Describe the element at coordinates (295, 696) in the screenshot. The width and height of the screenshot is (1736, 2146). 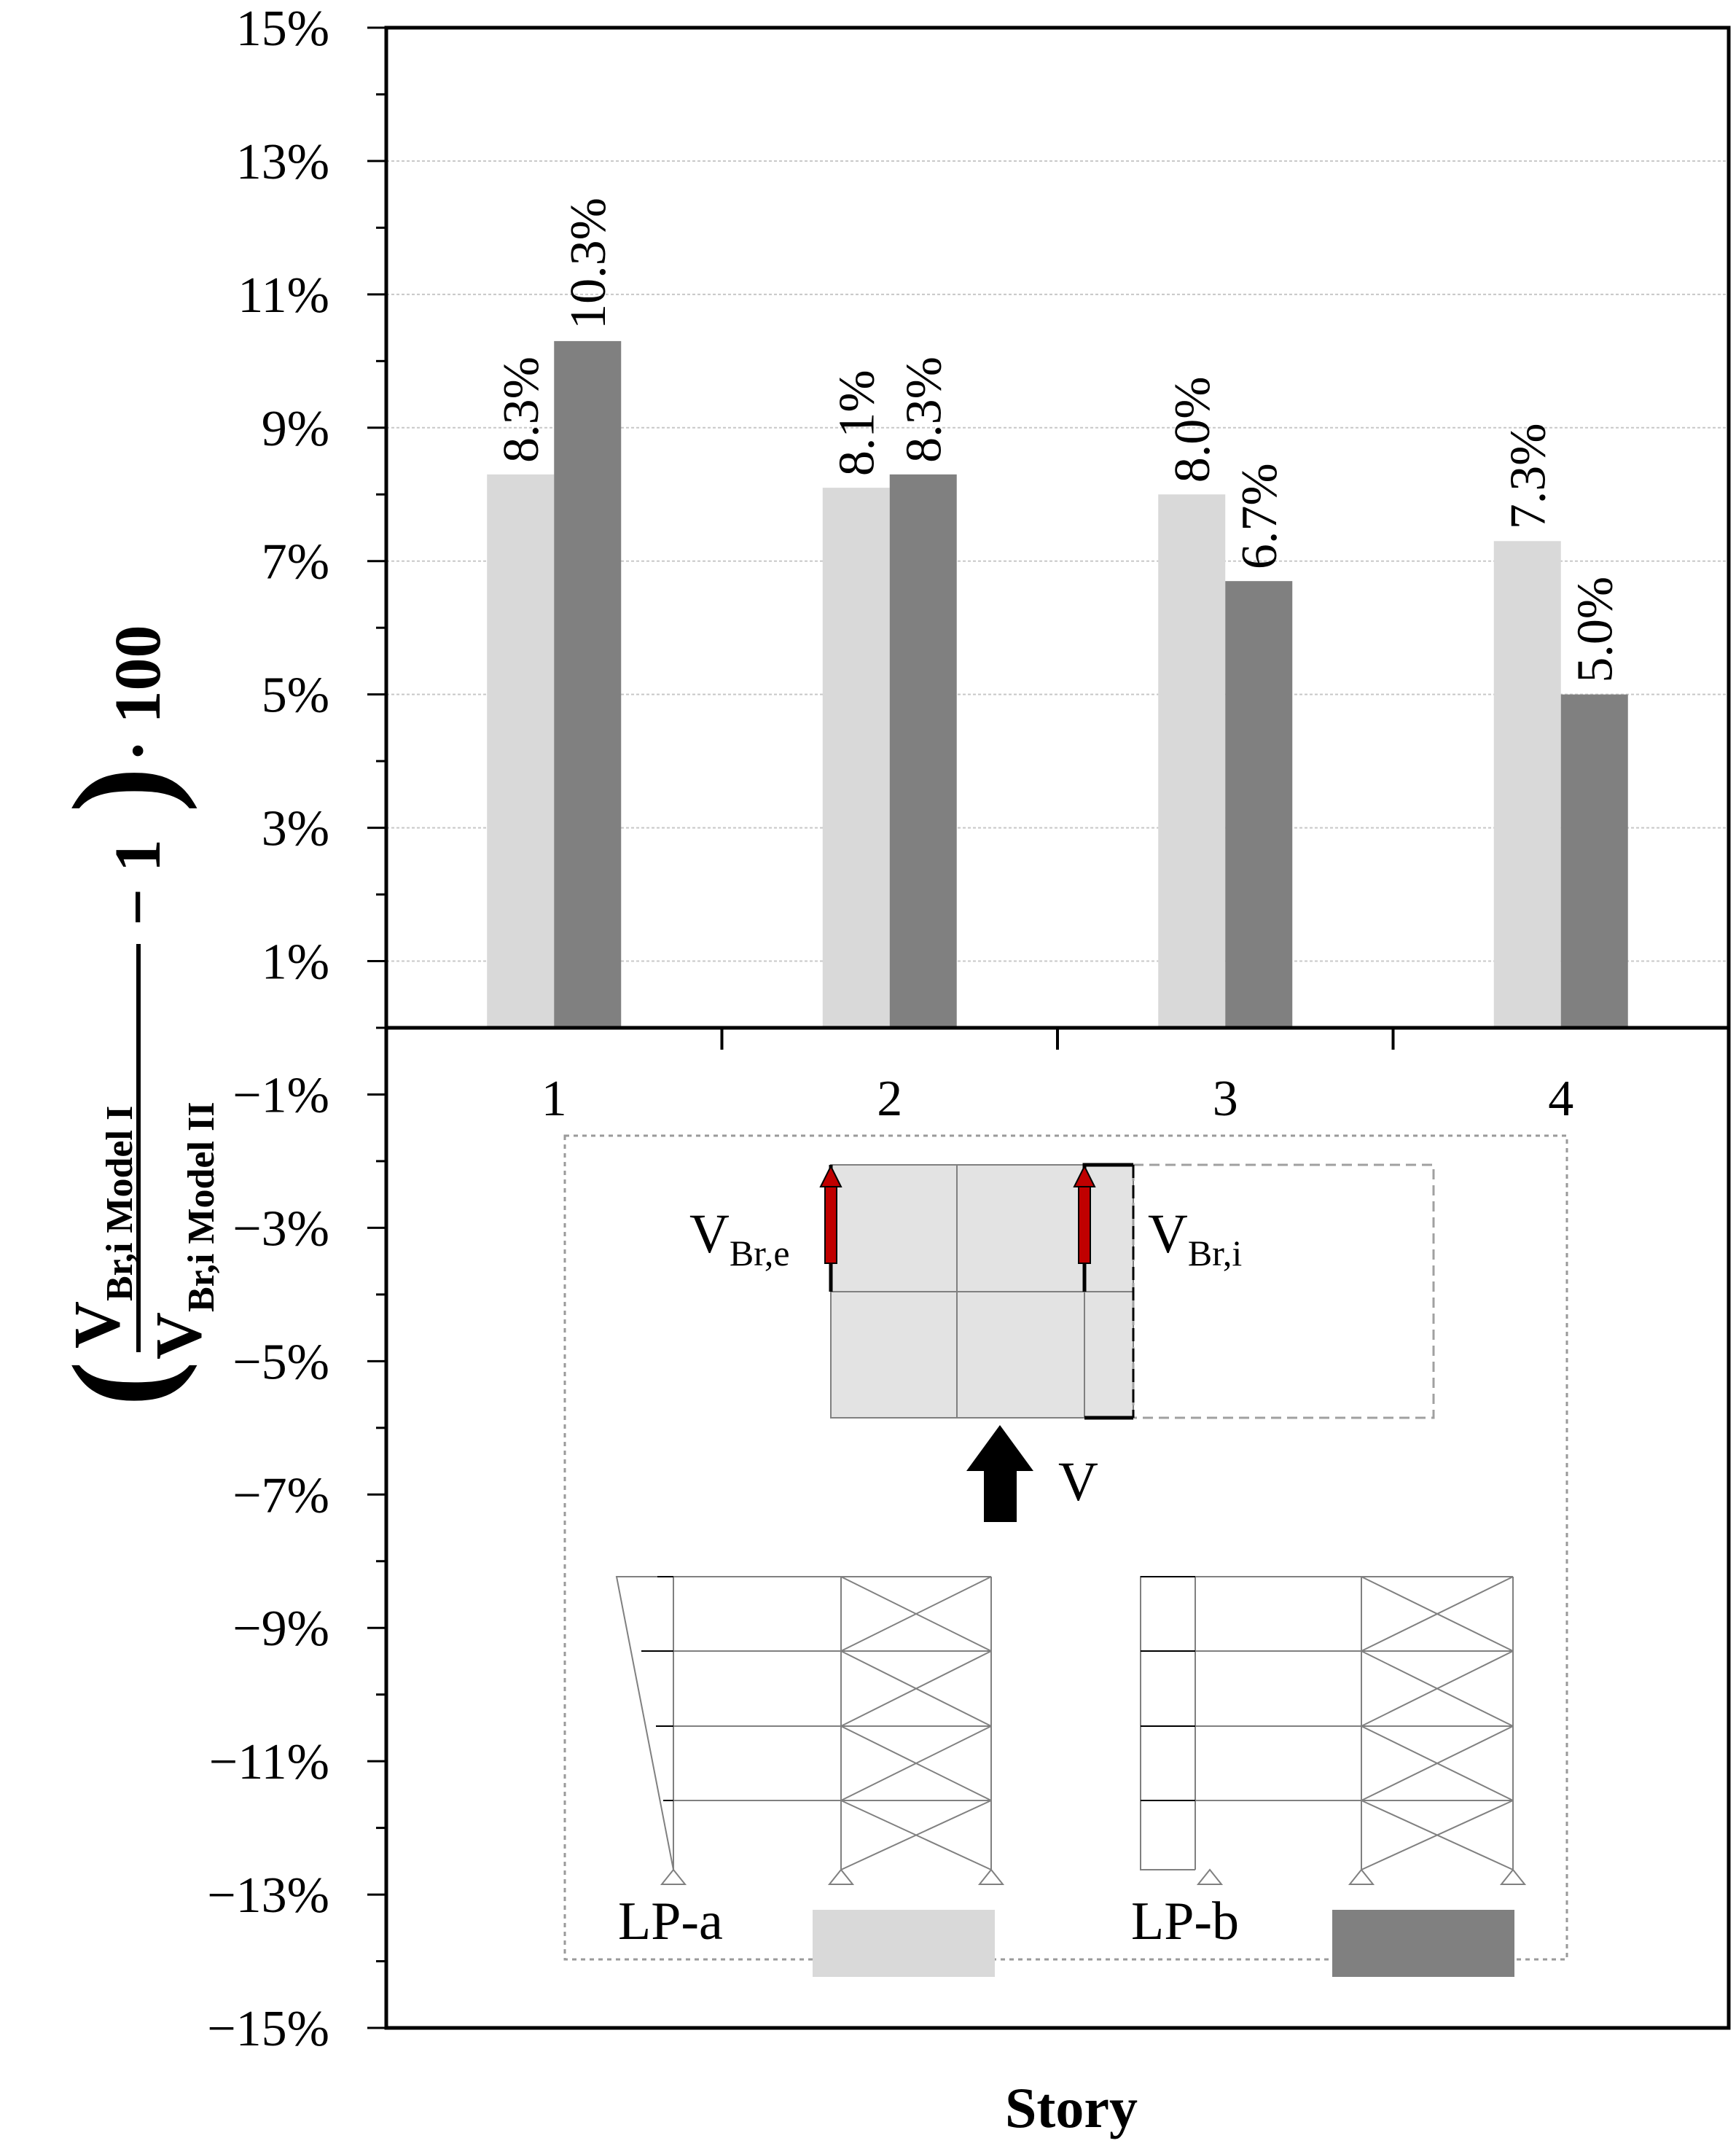
I see `y-tick-label: 5%` at that location.